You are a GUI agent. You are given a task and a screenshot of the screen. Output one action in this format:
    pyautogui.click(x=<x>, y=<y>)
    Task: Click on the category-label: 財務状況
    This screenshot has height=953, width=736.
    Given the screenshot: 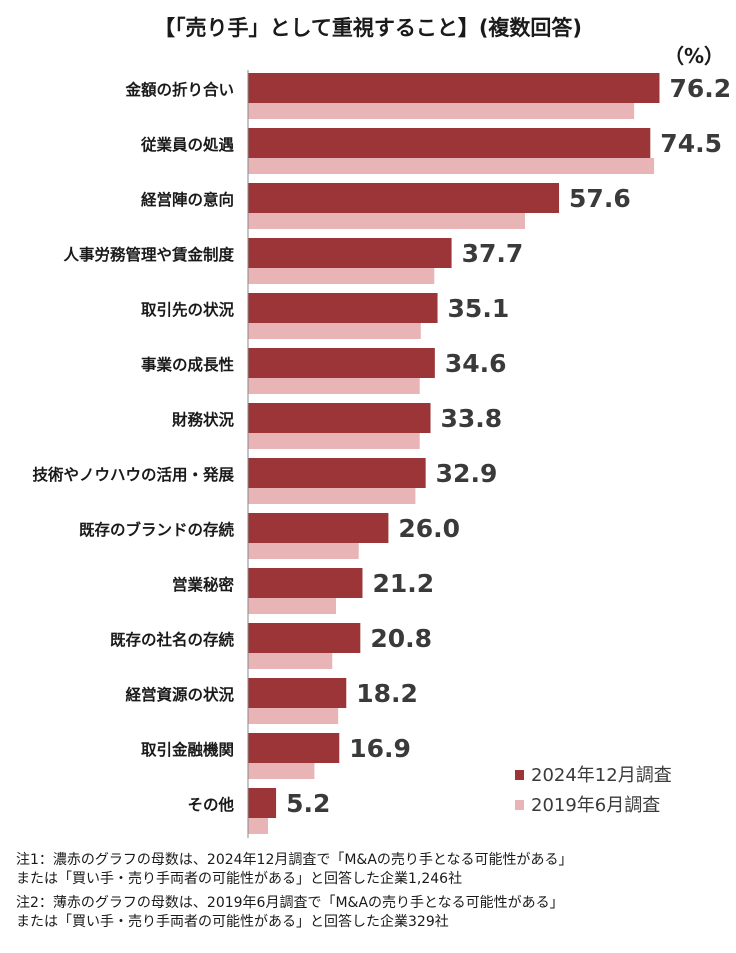 What is the action you would take?
    pyautogui.click(x=203, y=419)
    